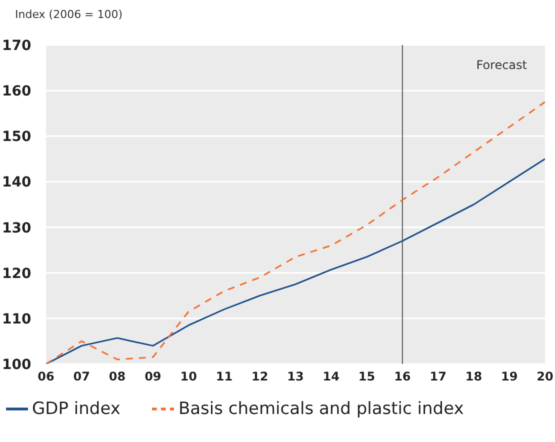  I want to click on x-tick-label: 15, so click(367, 377).